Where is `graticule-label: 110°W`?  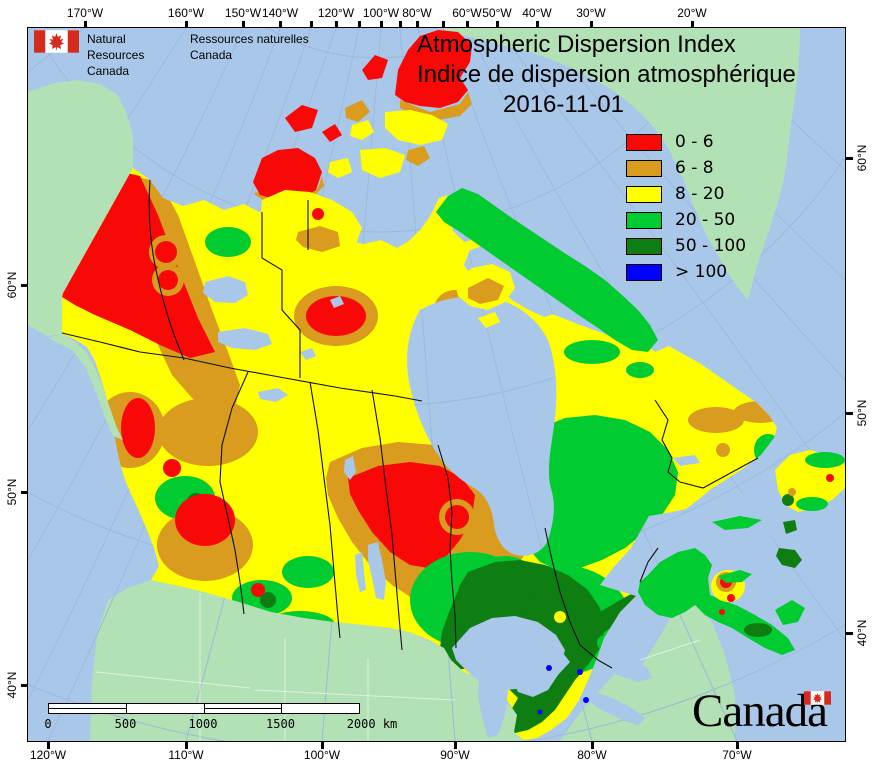
graticule-label: 110°W is located at coordinates (186, 754).